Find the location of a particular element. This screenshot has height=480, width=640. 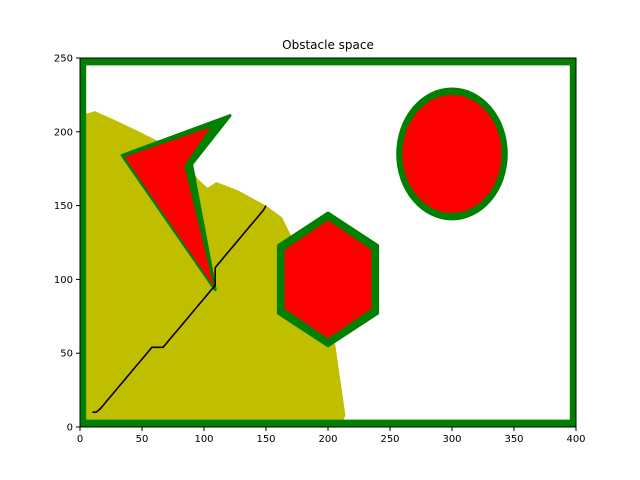

x-tick-label-350: 350 is located at coordinates (513, 439).